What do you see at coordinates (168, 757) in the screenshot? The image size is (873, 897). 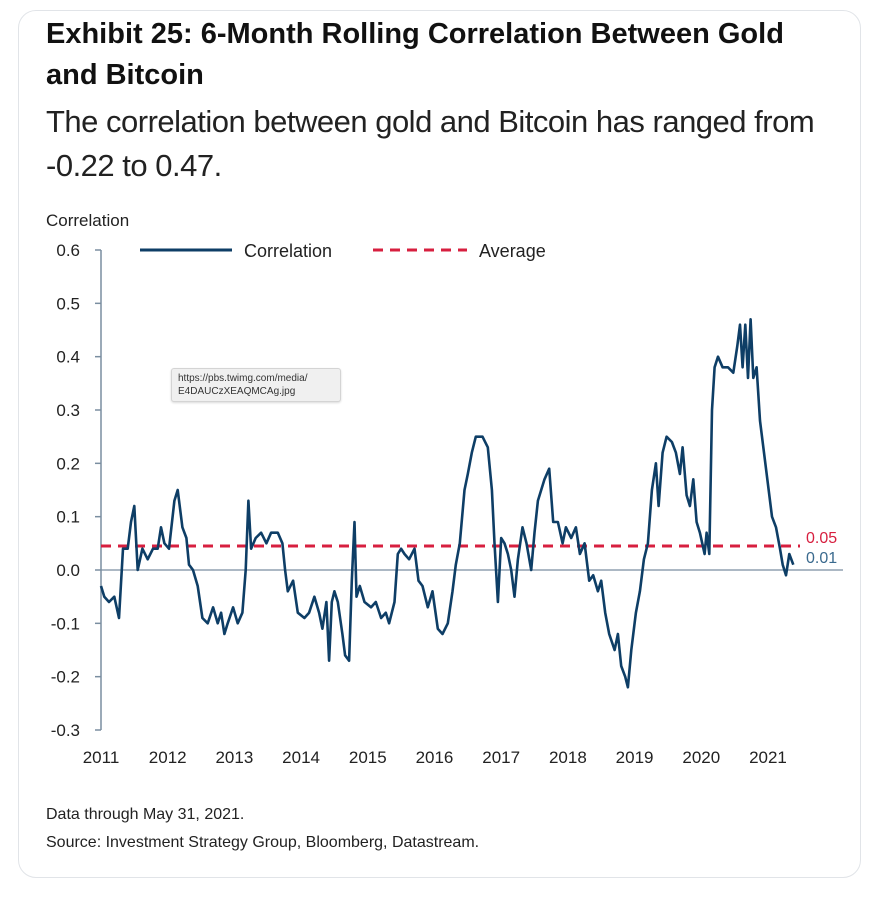 I see `x-tick-label: 2012` at bounding box center [168, 757].